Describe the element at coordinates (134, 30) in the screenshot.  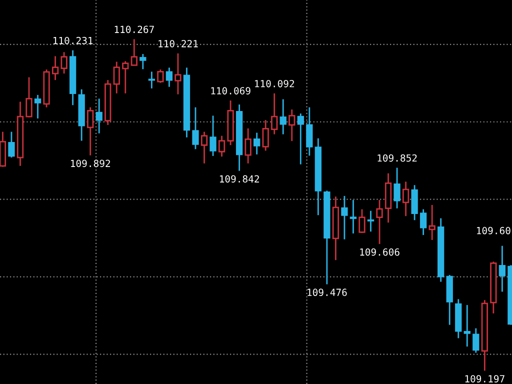
I see `annotation: 110.267` at that location.